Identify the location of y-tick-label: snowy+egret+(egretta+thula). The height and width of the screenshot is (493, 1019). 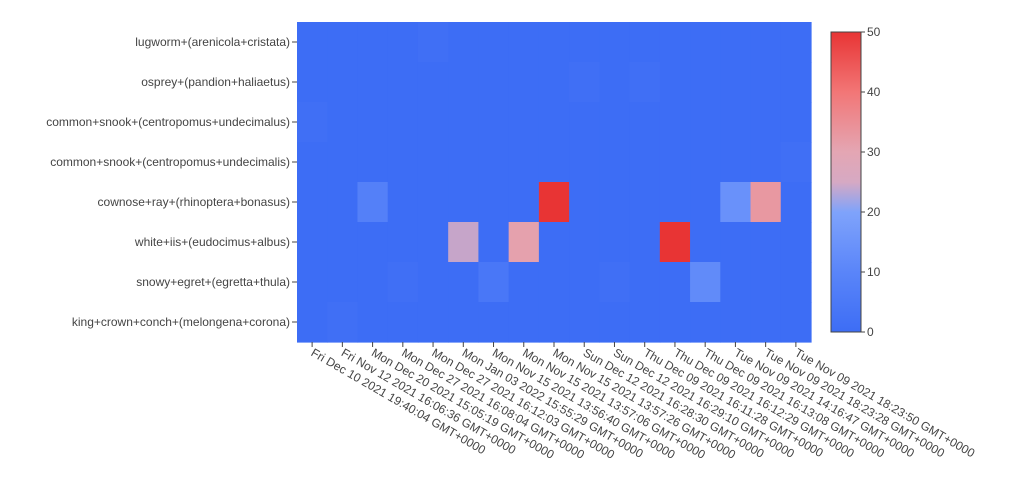
(213, 282).